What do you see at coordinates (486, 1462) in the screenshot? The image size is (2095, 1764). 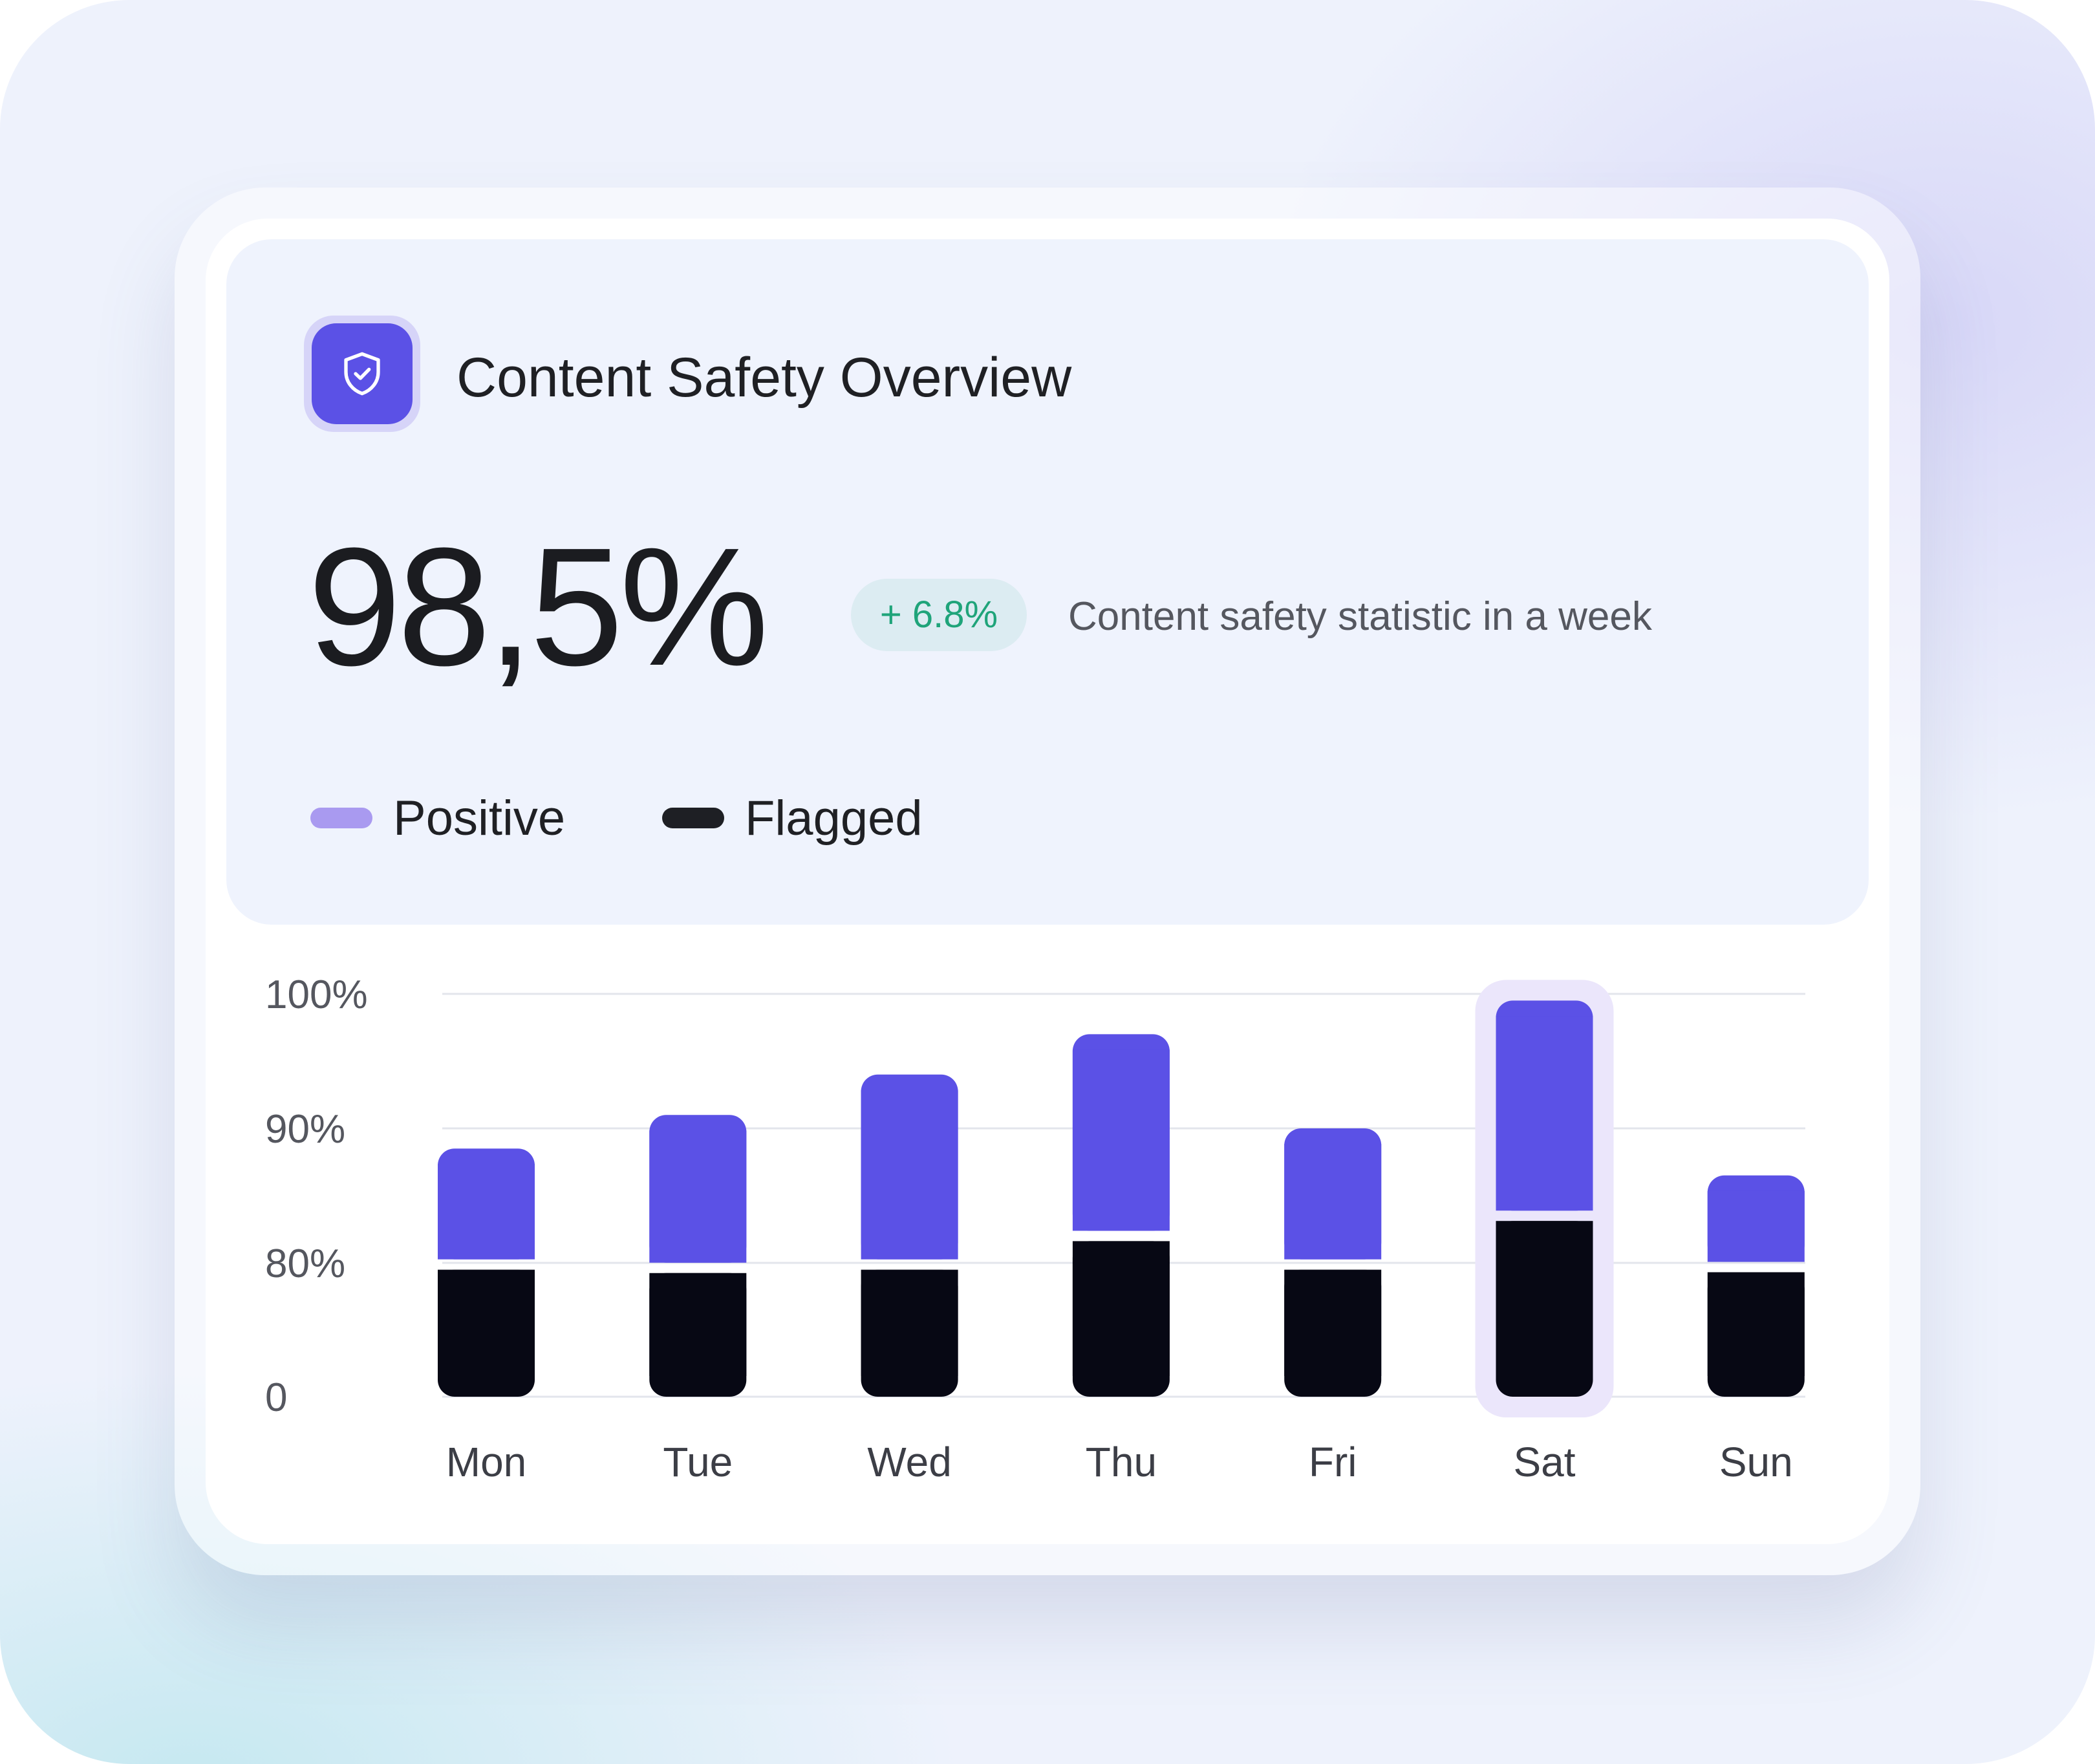 I see `x-tick-label: Mon` at bounding box center [486, 1462].